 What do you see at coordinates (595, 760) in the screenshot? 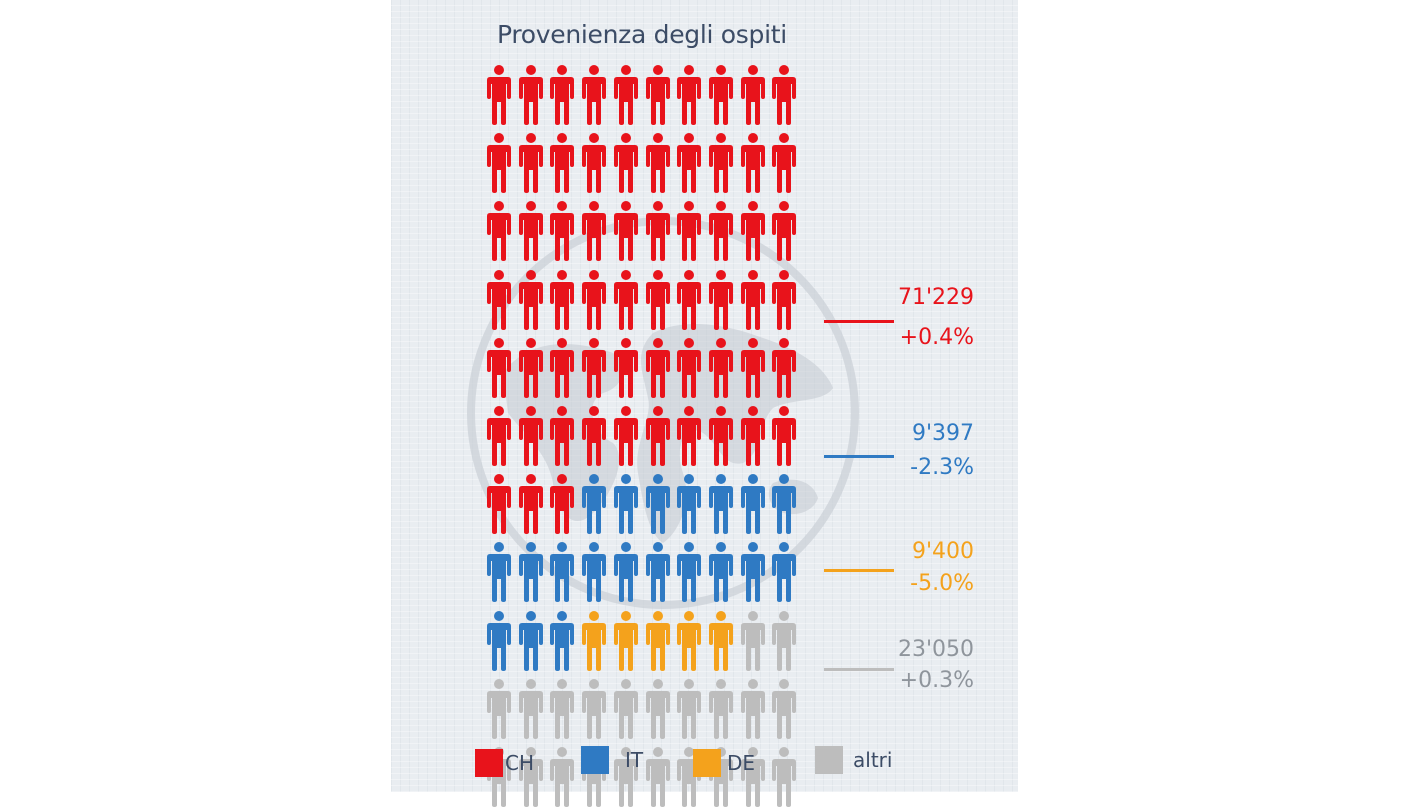
I see `legend-swatch-it` at bounding box center [595, 760].